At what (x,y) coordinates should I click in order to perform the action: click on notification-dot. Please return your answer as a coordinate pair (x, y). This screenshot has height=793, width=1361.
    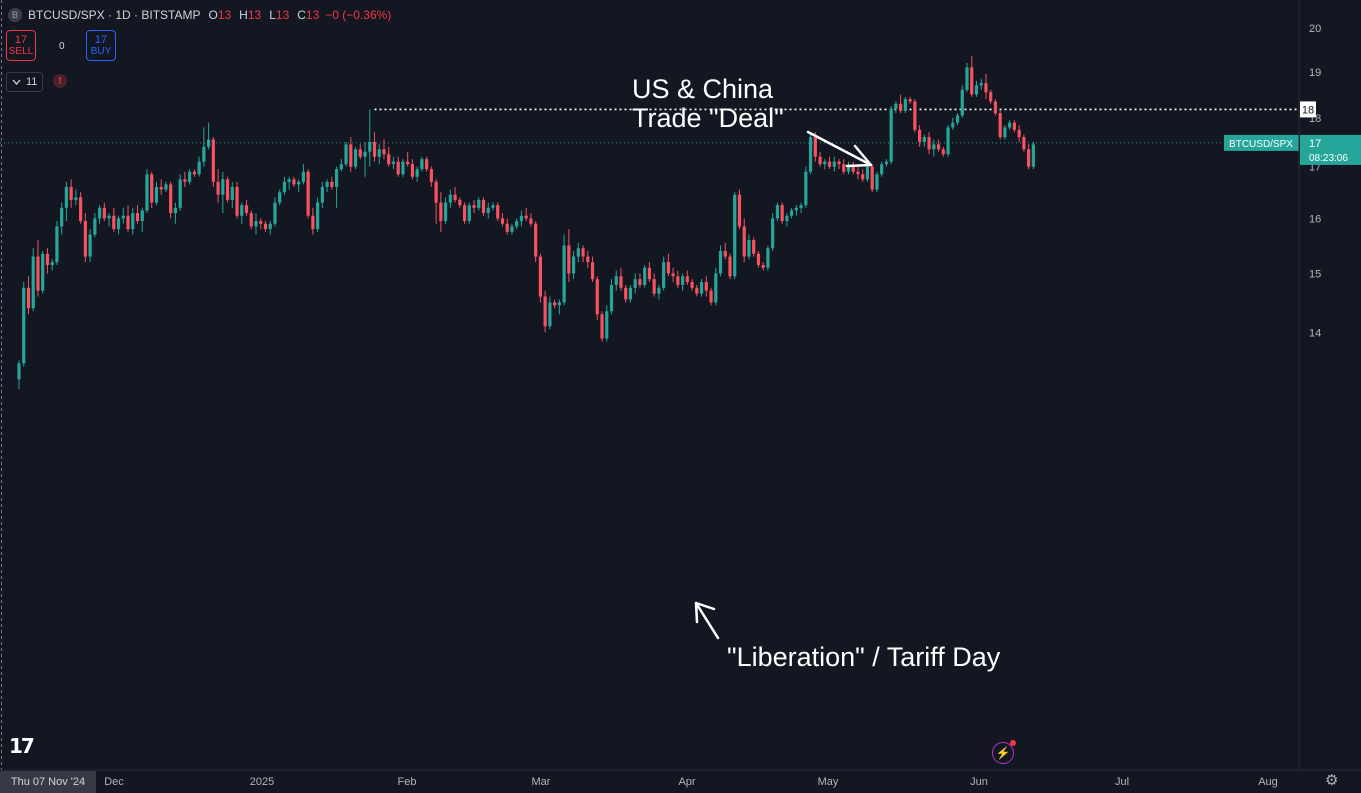
    Looking at the image, I should click on (1013, 743).